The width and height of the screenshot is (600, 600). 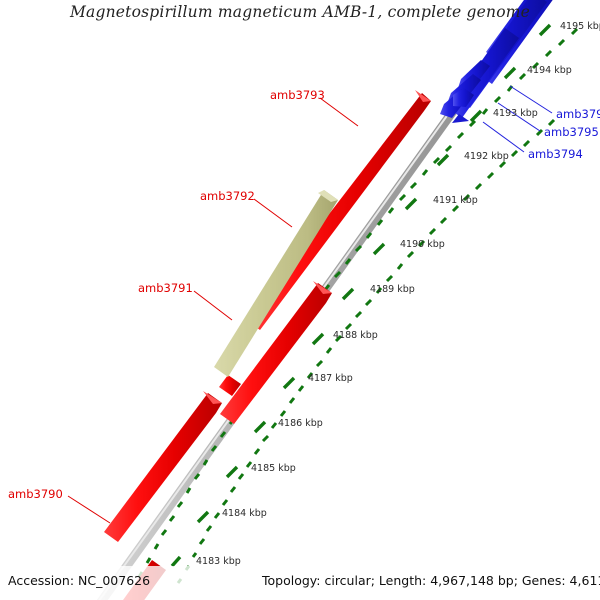 I want to click on leader-amb3794, so click(x=503, y=137).